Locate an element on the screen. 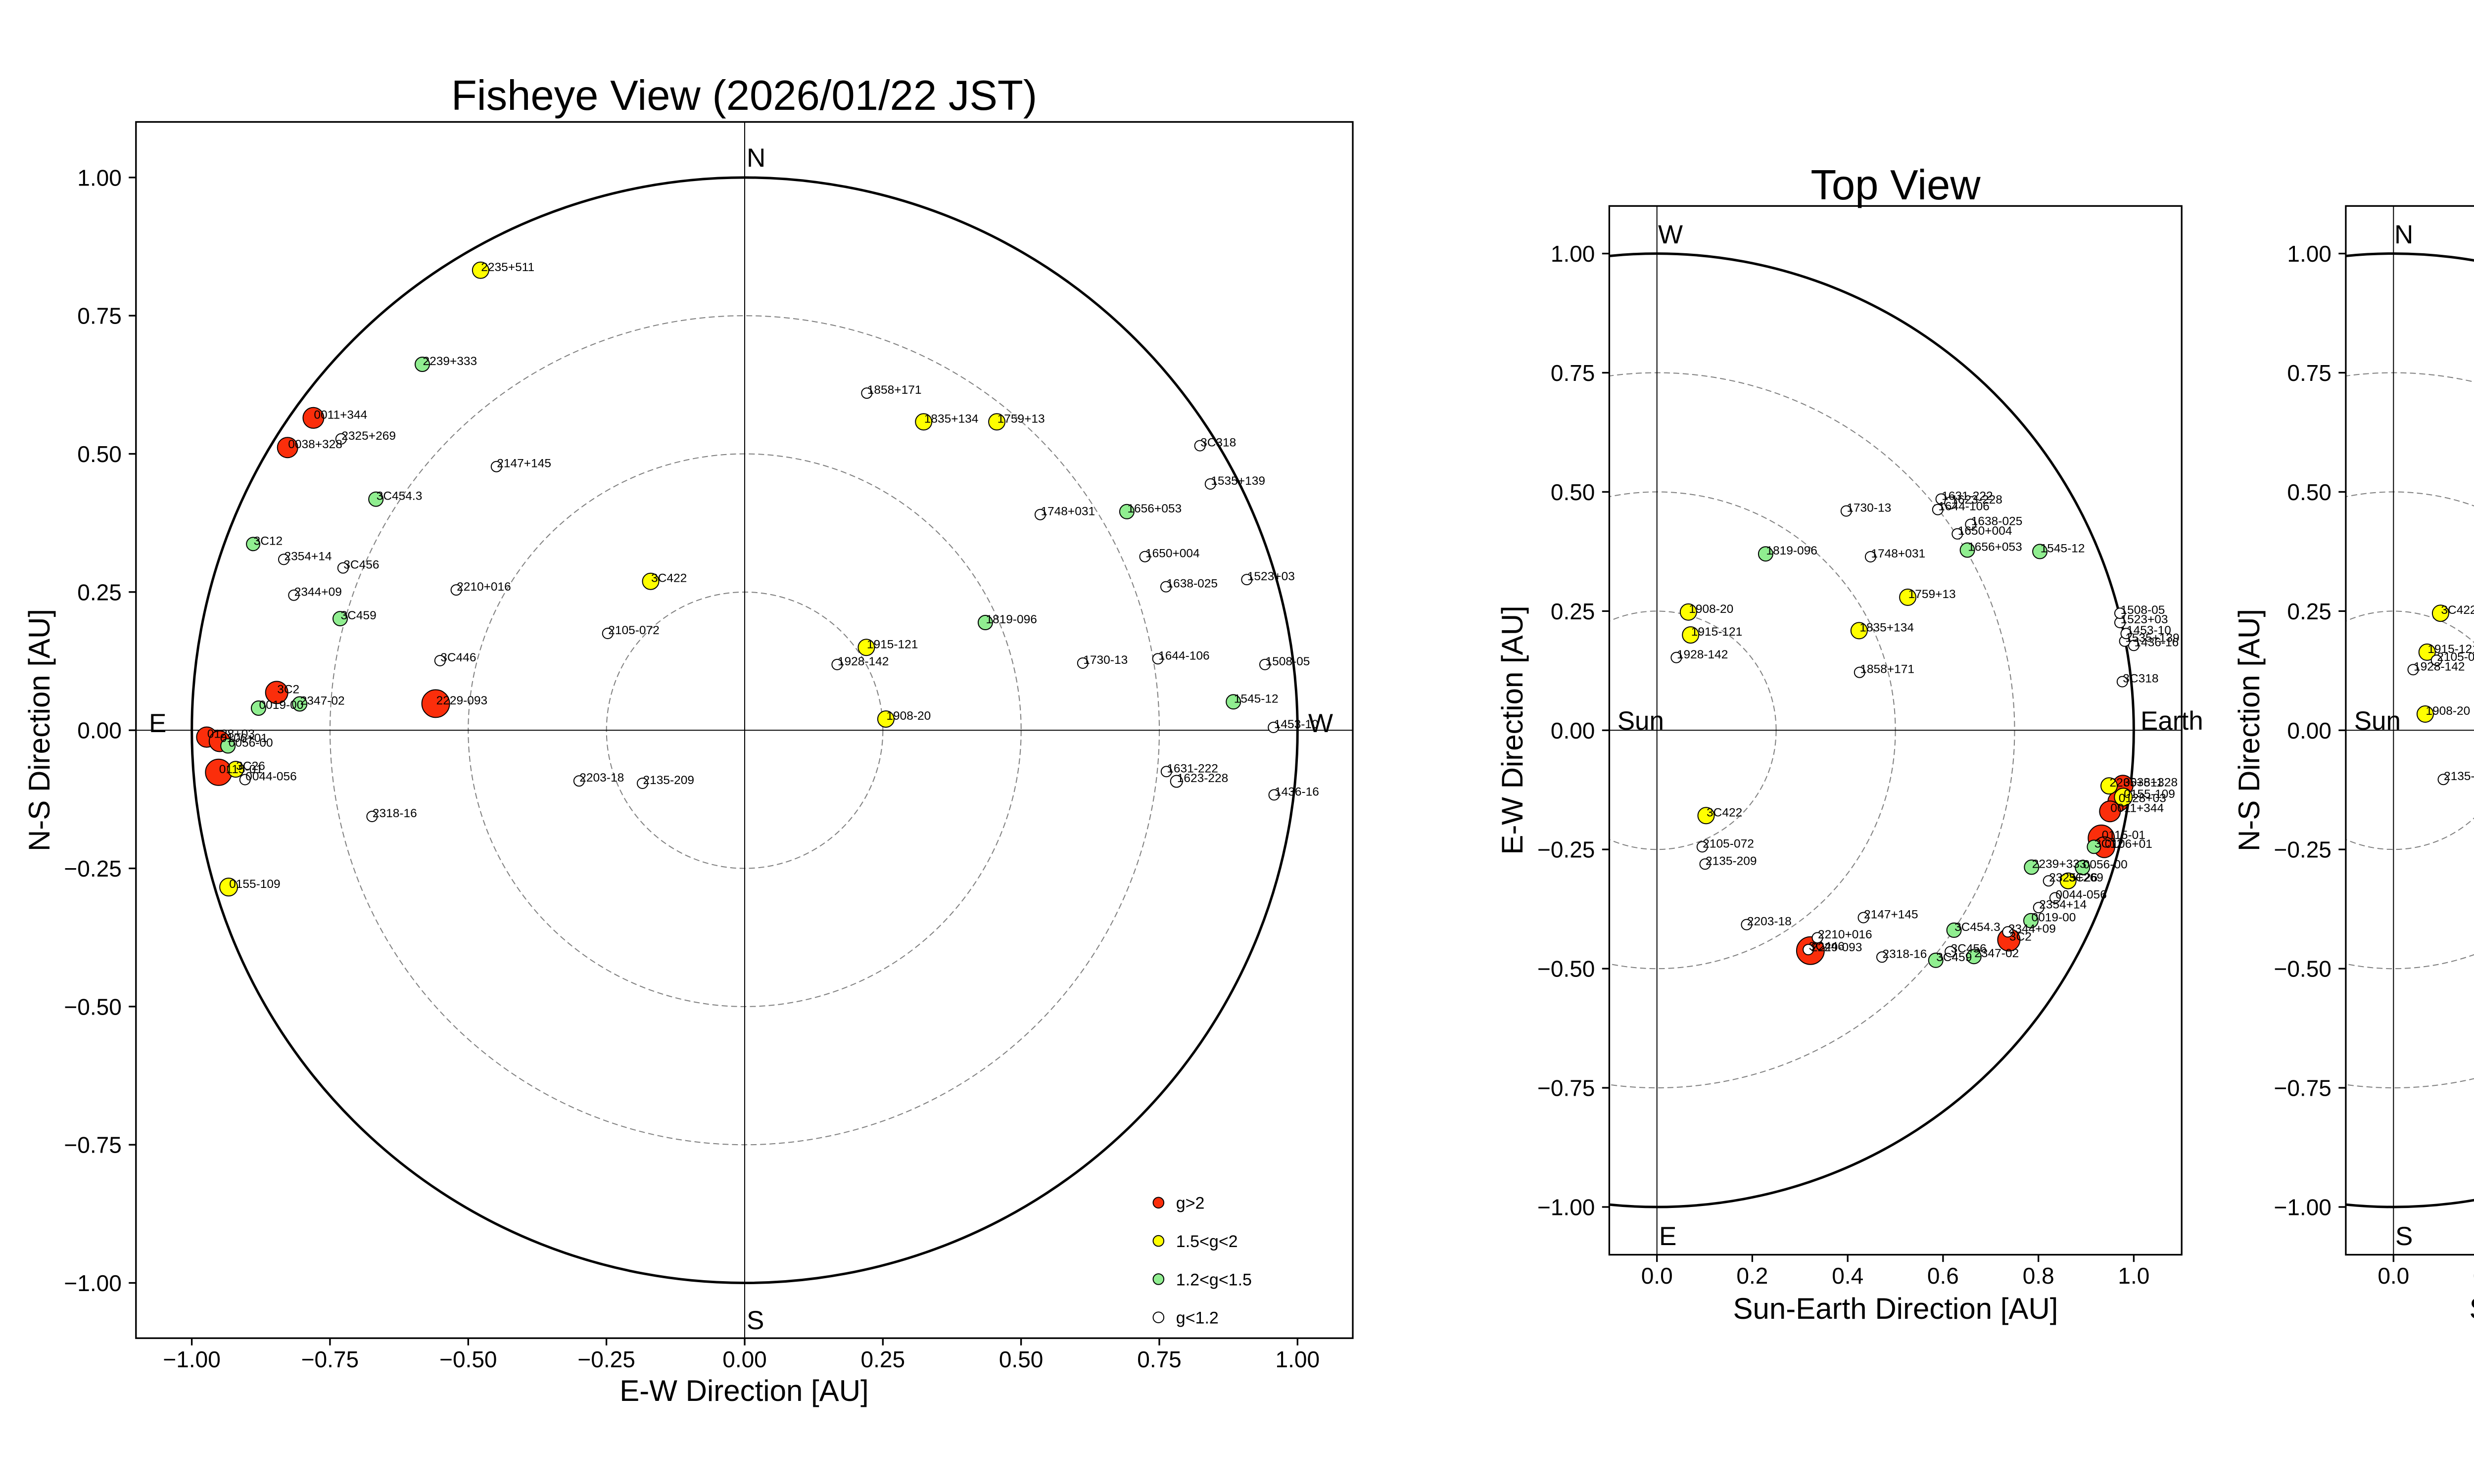  svg-text: 2235+511 is located at coordinates (507, 267).